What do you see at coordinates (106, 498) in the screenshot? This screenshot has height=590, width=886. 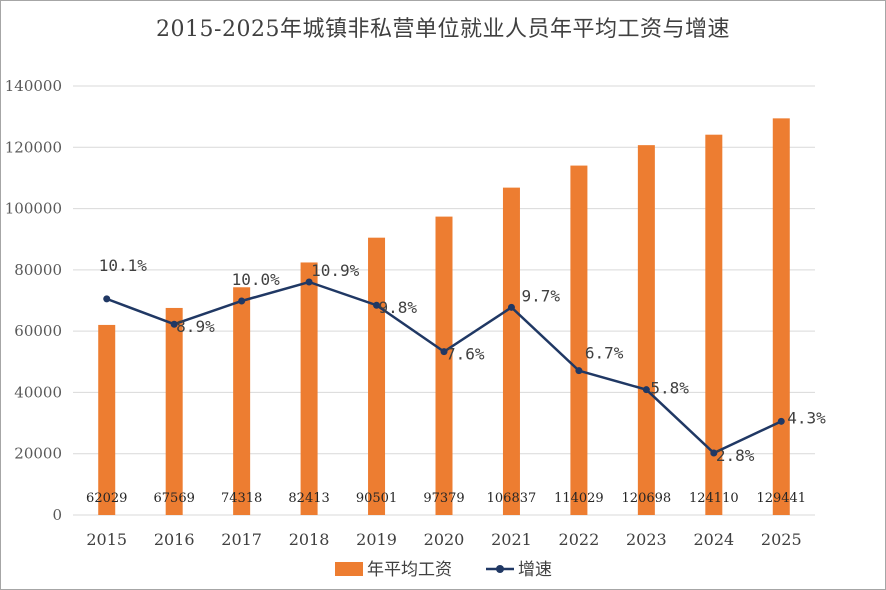 I see `bar-value-label: 62029` at bounding box center [106, 498].